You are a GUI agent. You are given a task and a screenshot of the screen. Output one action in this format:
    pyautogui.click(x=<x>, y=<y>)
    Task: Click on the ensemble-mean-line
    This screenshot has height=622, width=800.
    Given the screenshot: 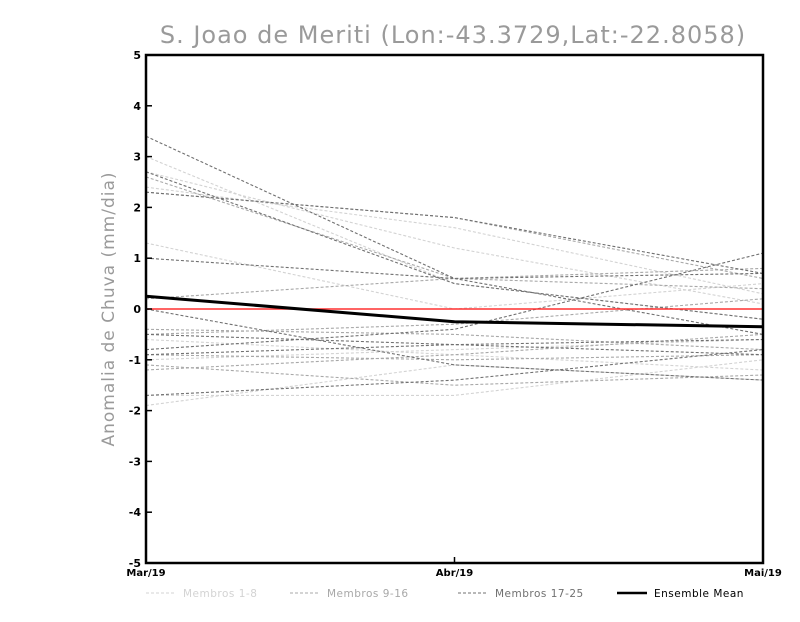 What is the action you would take?
    pyautogui.click(x=454, y=311)
    